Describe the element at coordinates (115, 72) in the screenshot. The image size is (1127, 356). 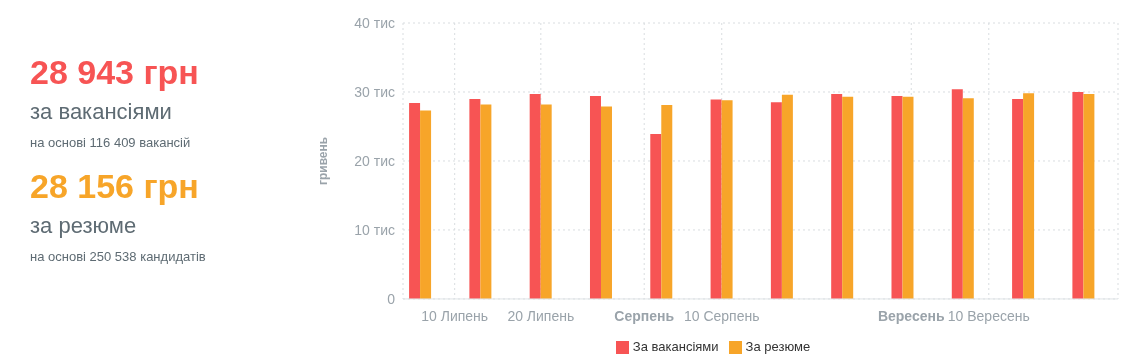
I see `text: 28 943 грн` at that location.